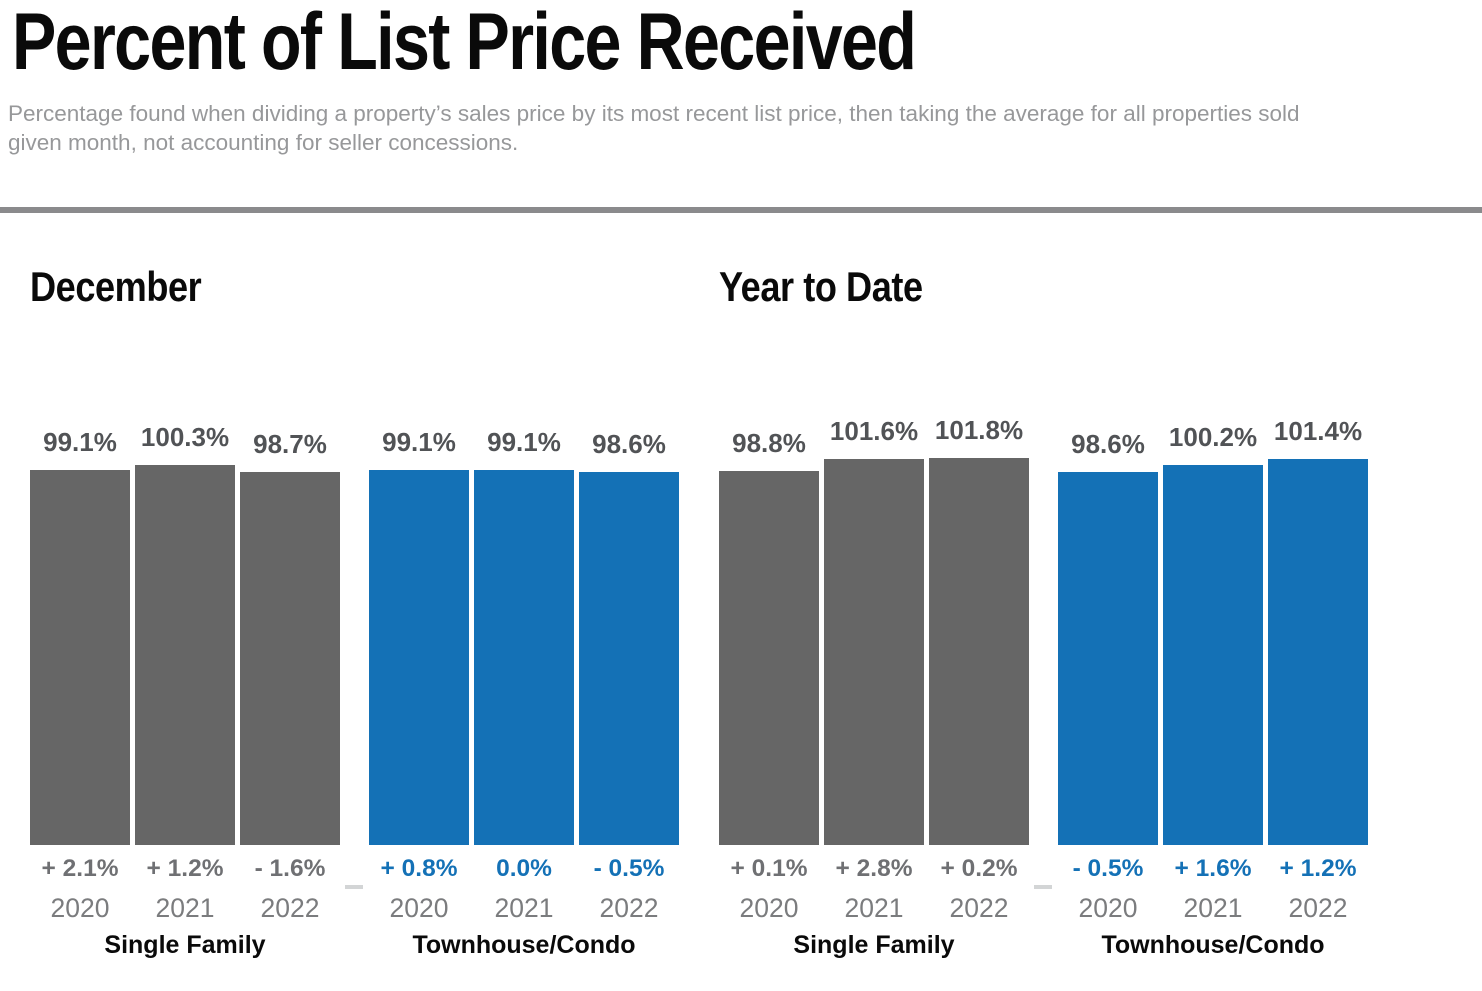 This screenshot has width=1482, height=991. I want to click on bar-cell: 101.4%, so click(1318, 630).